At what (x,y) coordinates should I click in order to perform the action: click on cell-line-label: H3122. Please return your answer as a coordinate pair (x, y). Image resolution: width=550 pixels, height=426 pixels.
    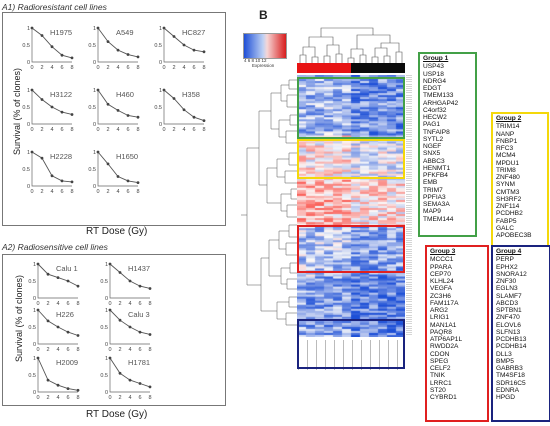
    Looking at the image, I should click on (61, 94).